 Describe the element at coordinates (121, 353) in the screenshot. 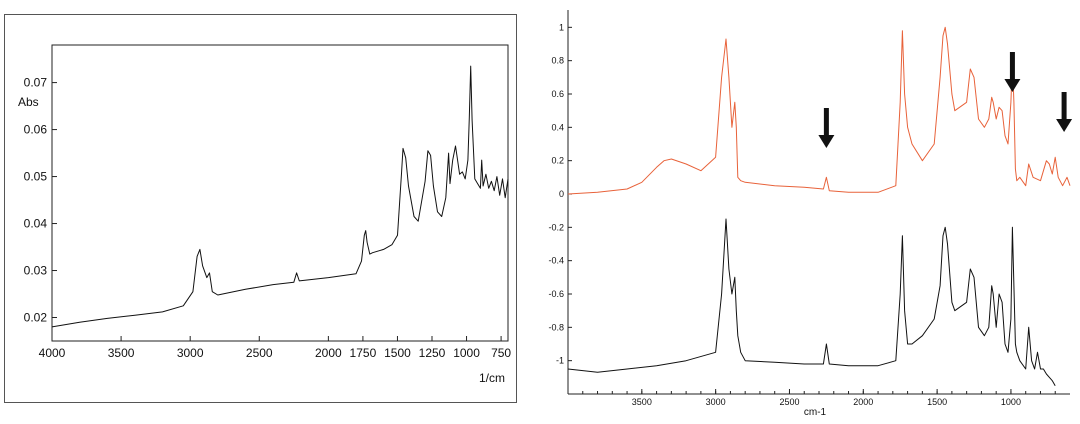

I see `left-x-tick-label: 3500` at that location.